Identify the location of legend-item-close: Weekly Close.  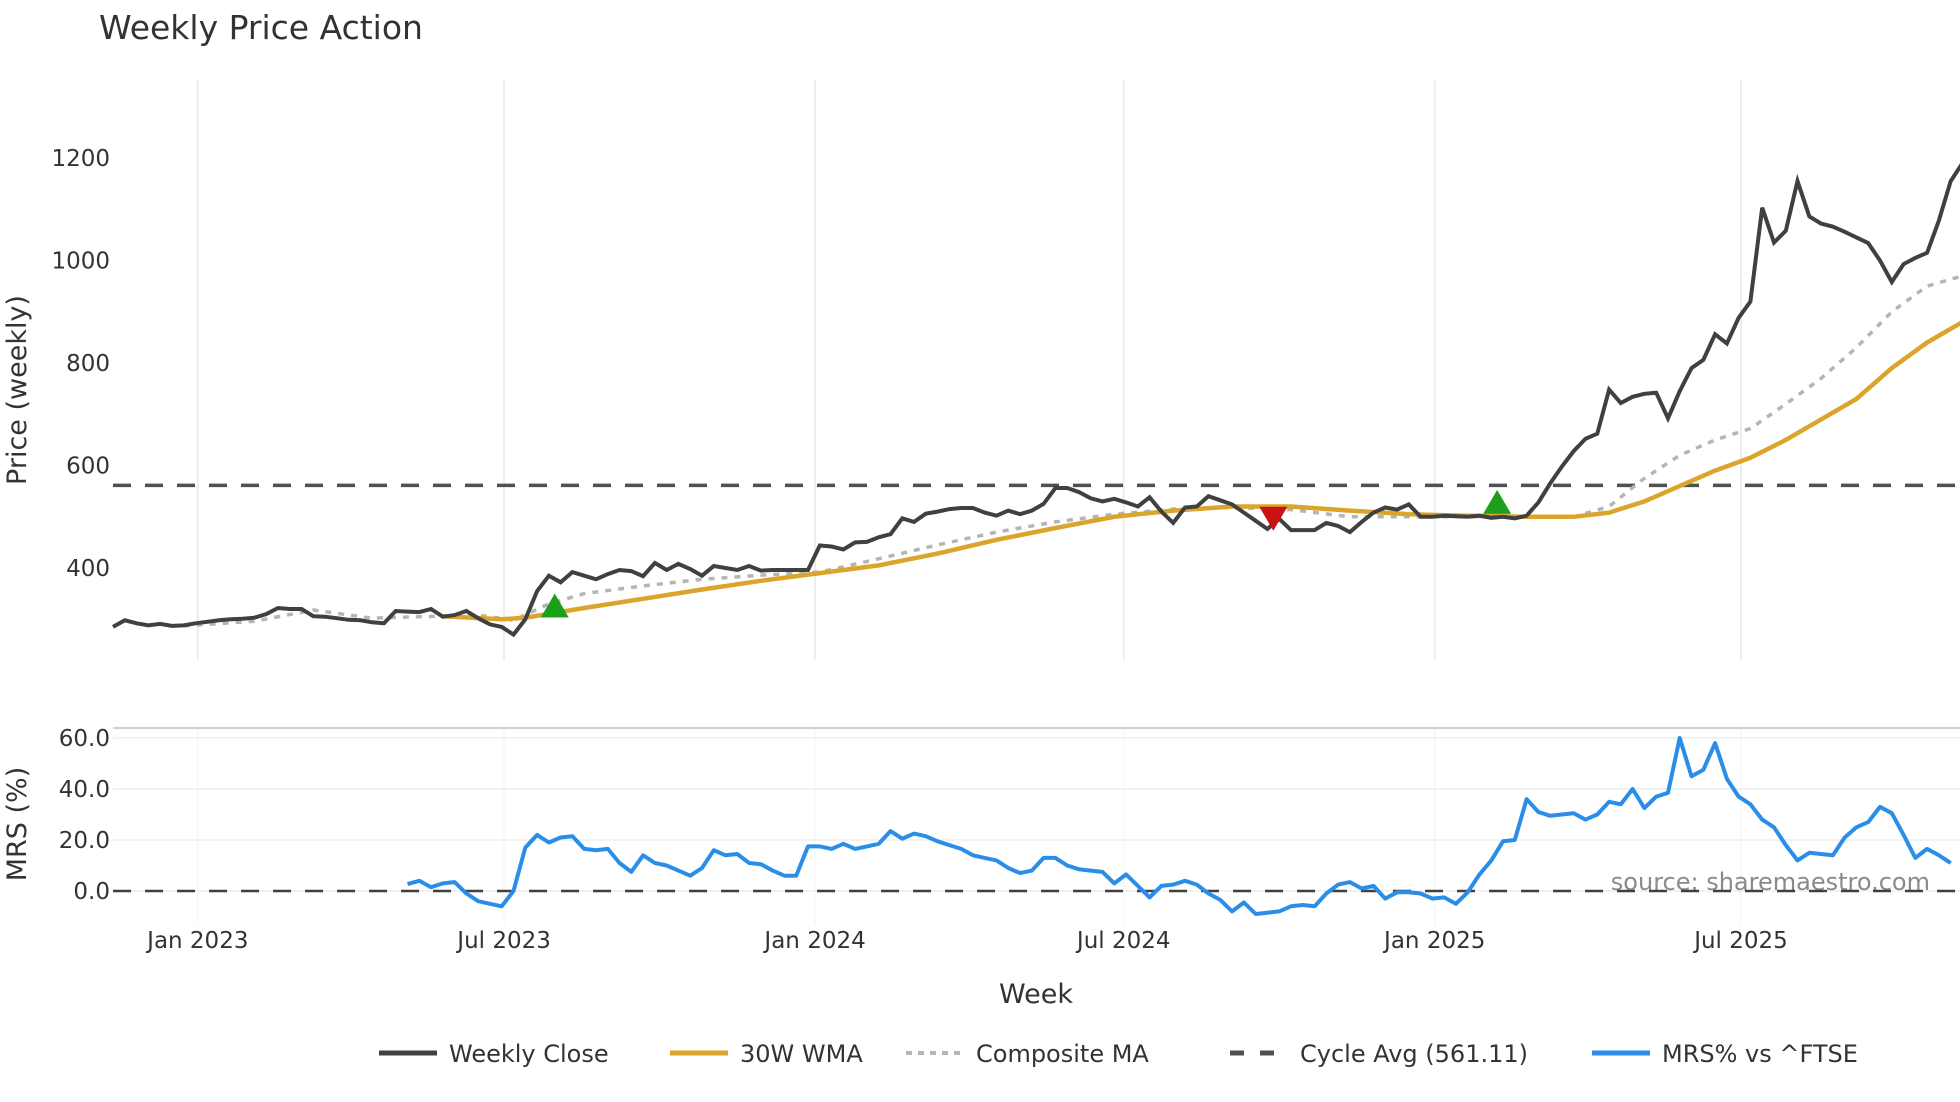
(494, 1054).